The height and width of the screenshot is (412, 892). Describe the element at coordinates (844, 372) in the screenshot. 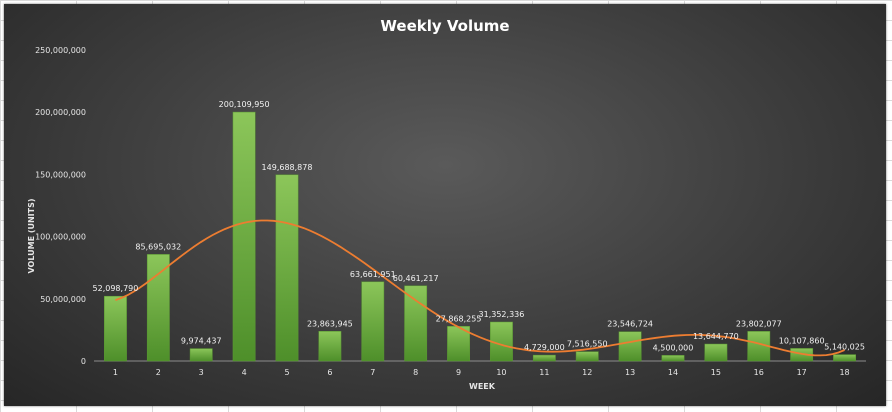

I see `x-tick-label: 18` at that location.